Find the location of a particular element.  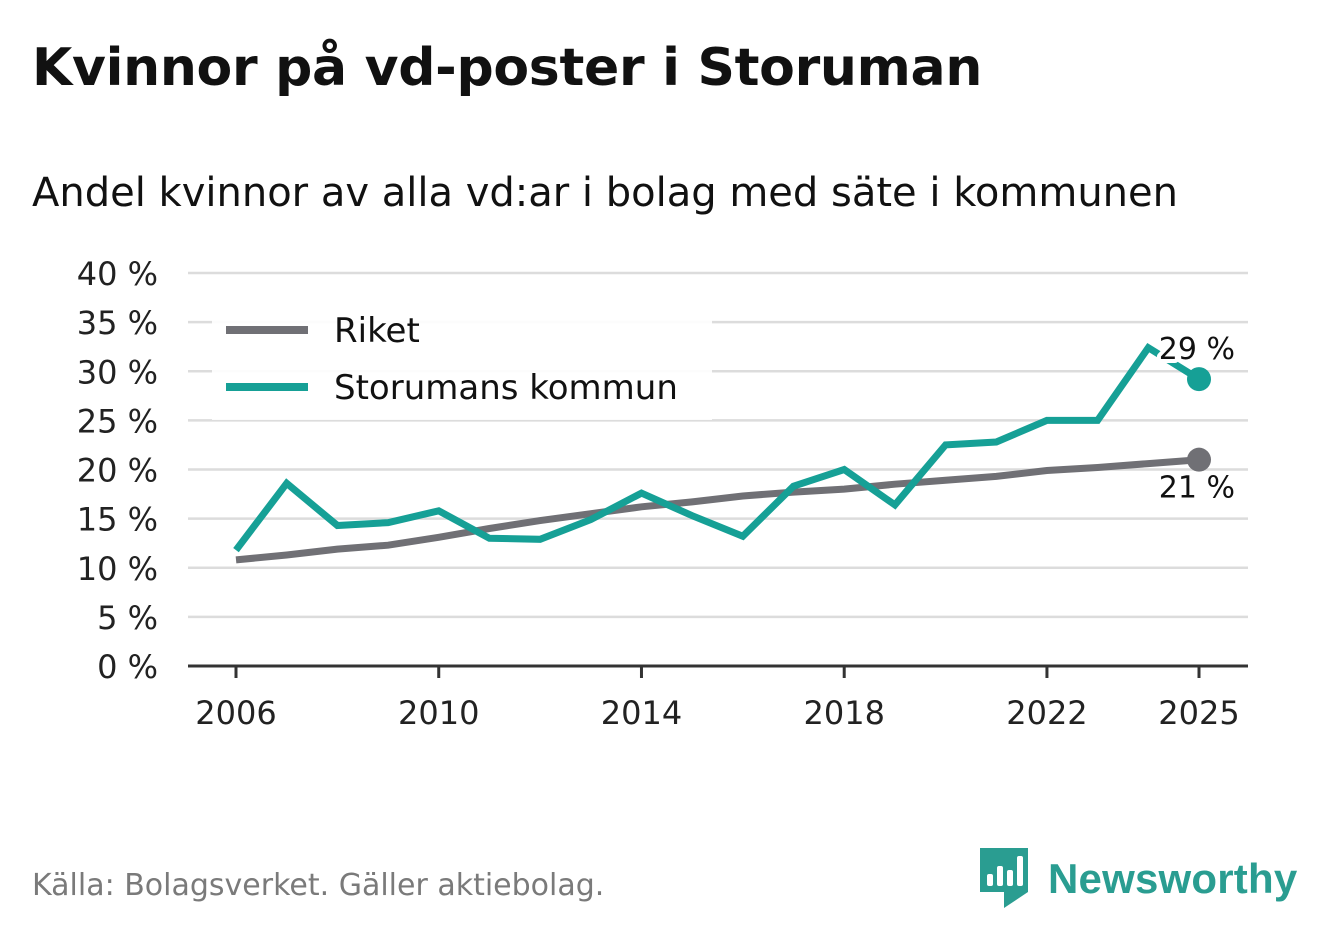

x-tick-label: 2022 is located at coordinates (1046, 713).